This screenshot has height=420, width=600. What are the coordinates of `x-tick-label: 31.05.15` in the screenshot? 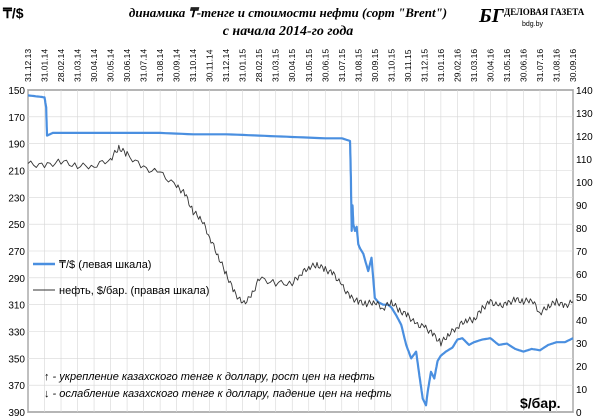 It's located at (309, 65).